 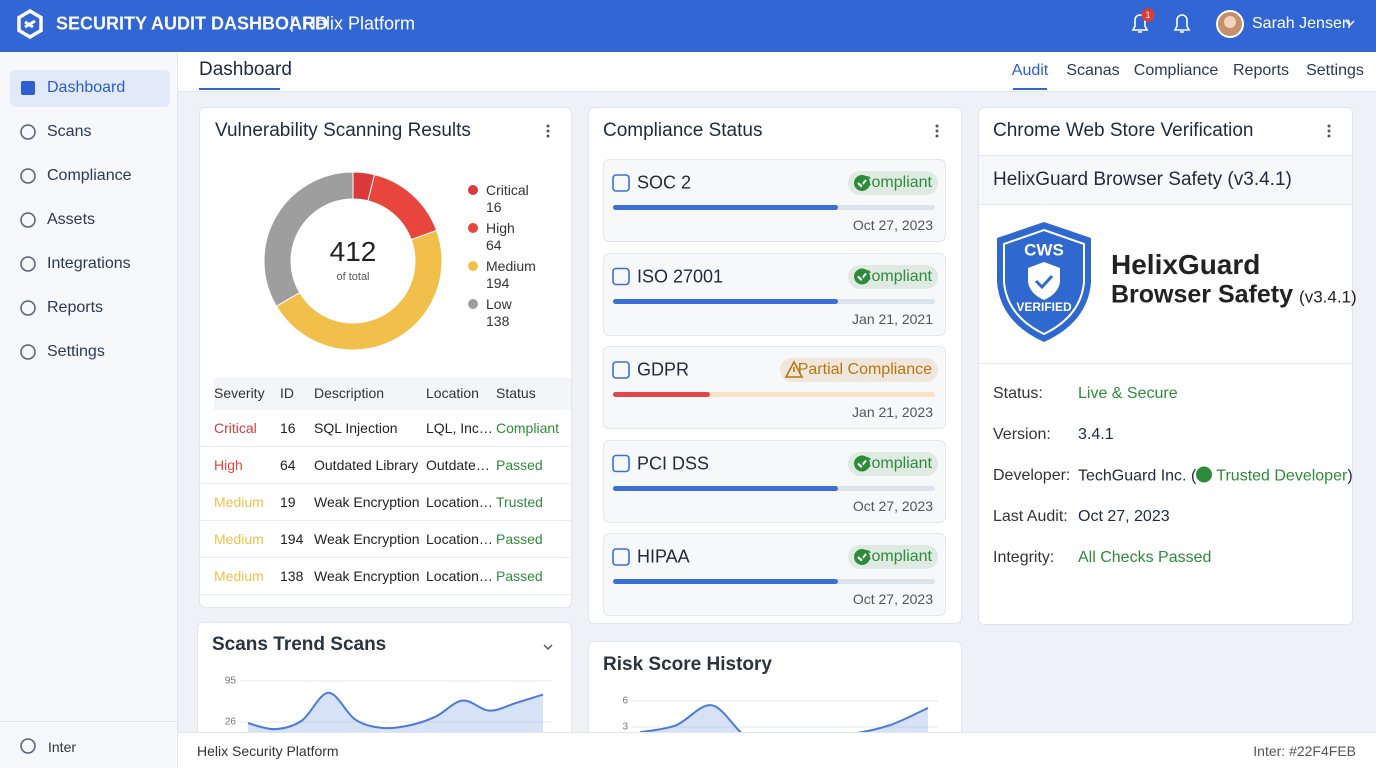 What do you see at coordinates (1096, 434) in the screenshot?
I see `field-value: 3.4.1` at bounding box center [1096, 434].